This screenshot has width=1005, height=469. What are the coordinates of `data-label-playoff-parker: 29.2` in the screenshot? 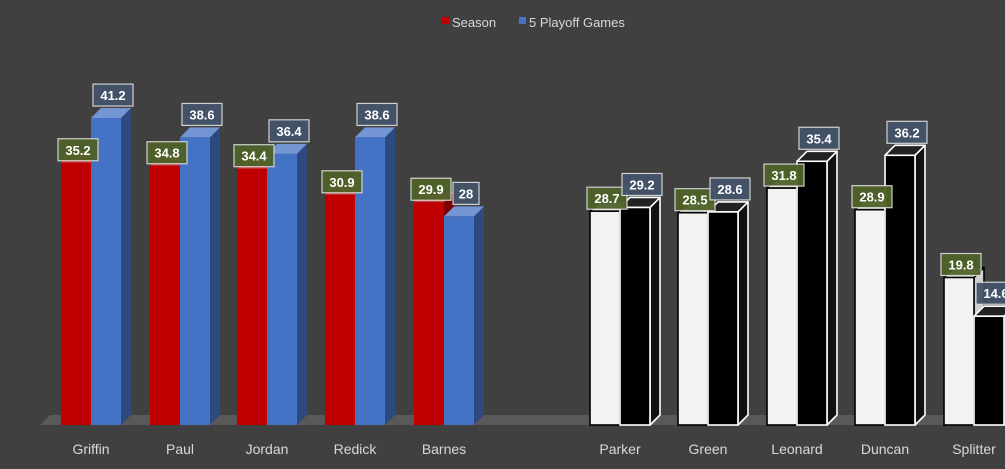 It's located at (642, 184).